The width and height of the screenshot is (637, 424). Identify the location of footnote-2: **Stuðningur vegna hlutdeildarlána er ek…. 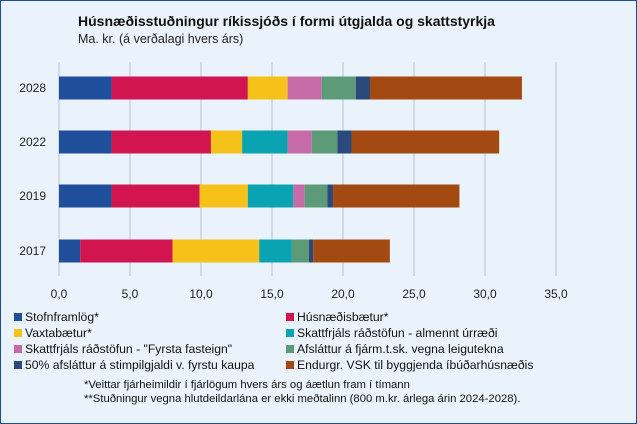
(302, 399).